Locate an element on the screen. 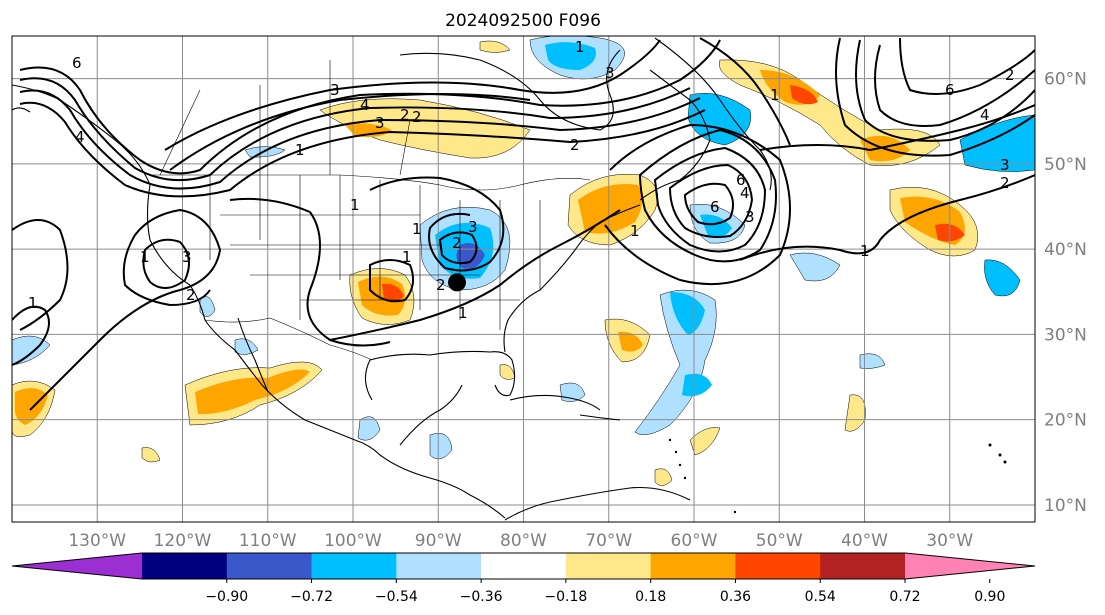  colorbar-tick-label: −0.36 is located at coordinates (481, 597).